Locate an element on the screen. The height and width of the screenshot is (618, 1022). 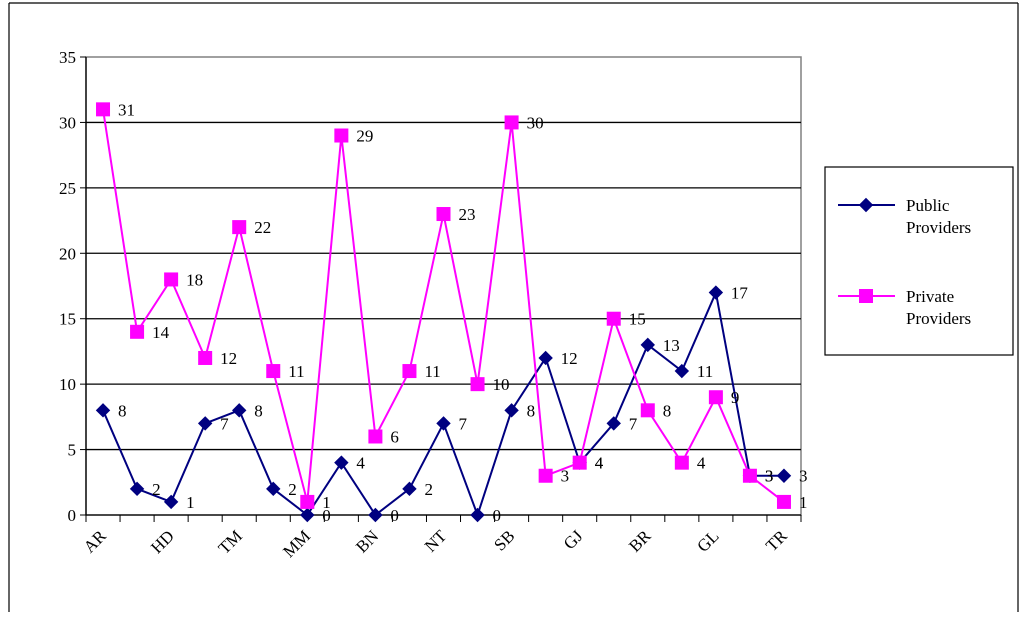
private-providers-data-label: 9 is located at coordinates (735, 397).